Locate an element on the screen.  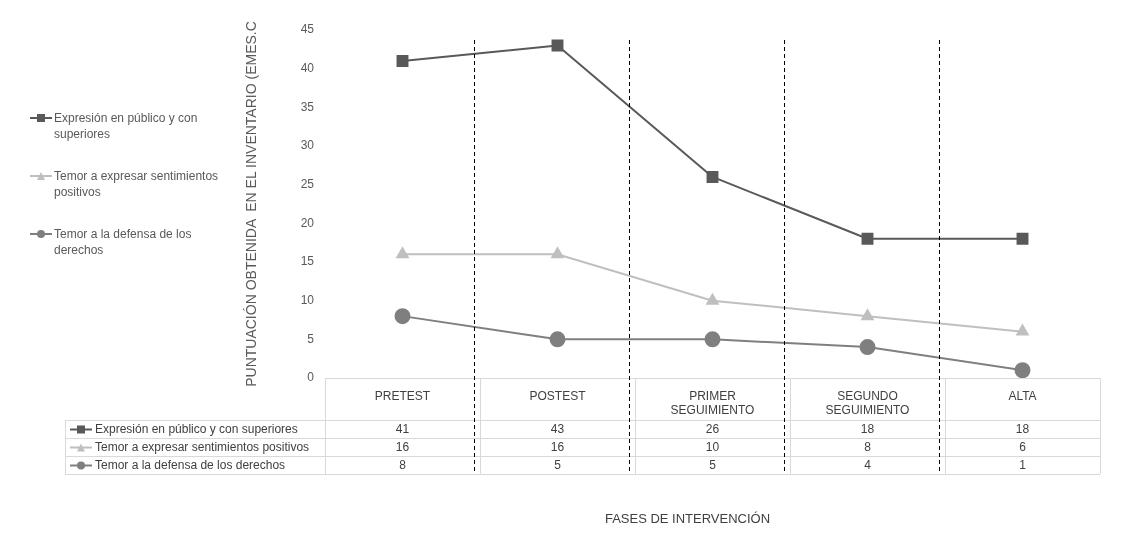
data-label: 10 is located at coordinates (712, 446).